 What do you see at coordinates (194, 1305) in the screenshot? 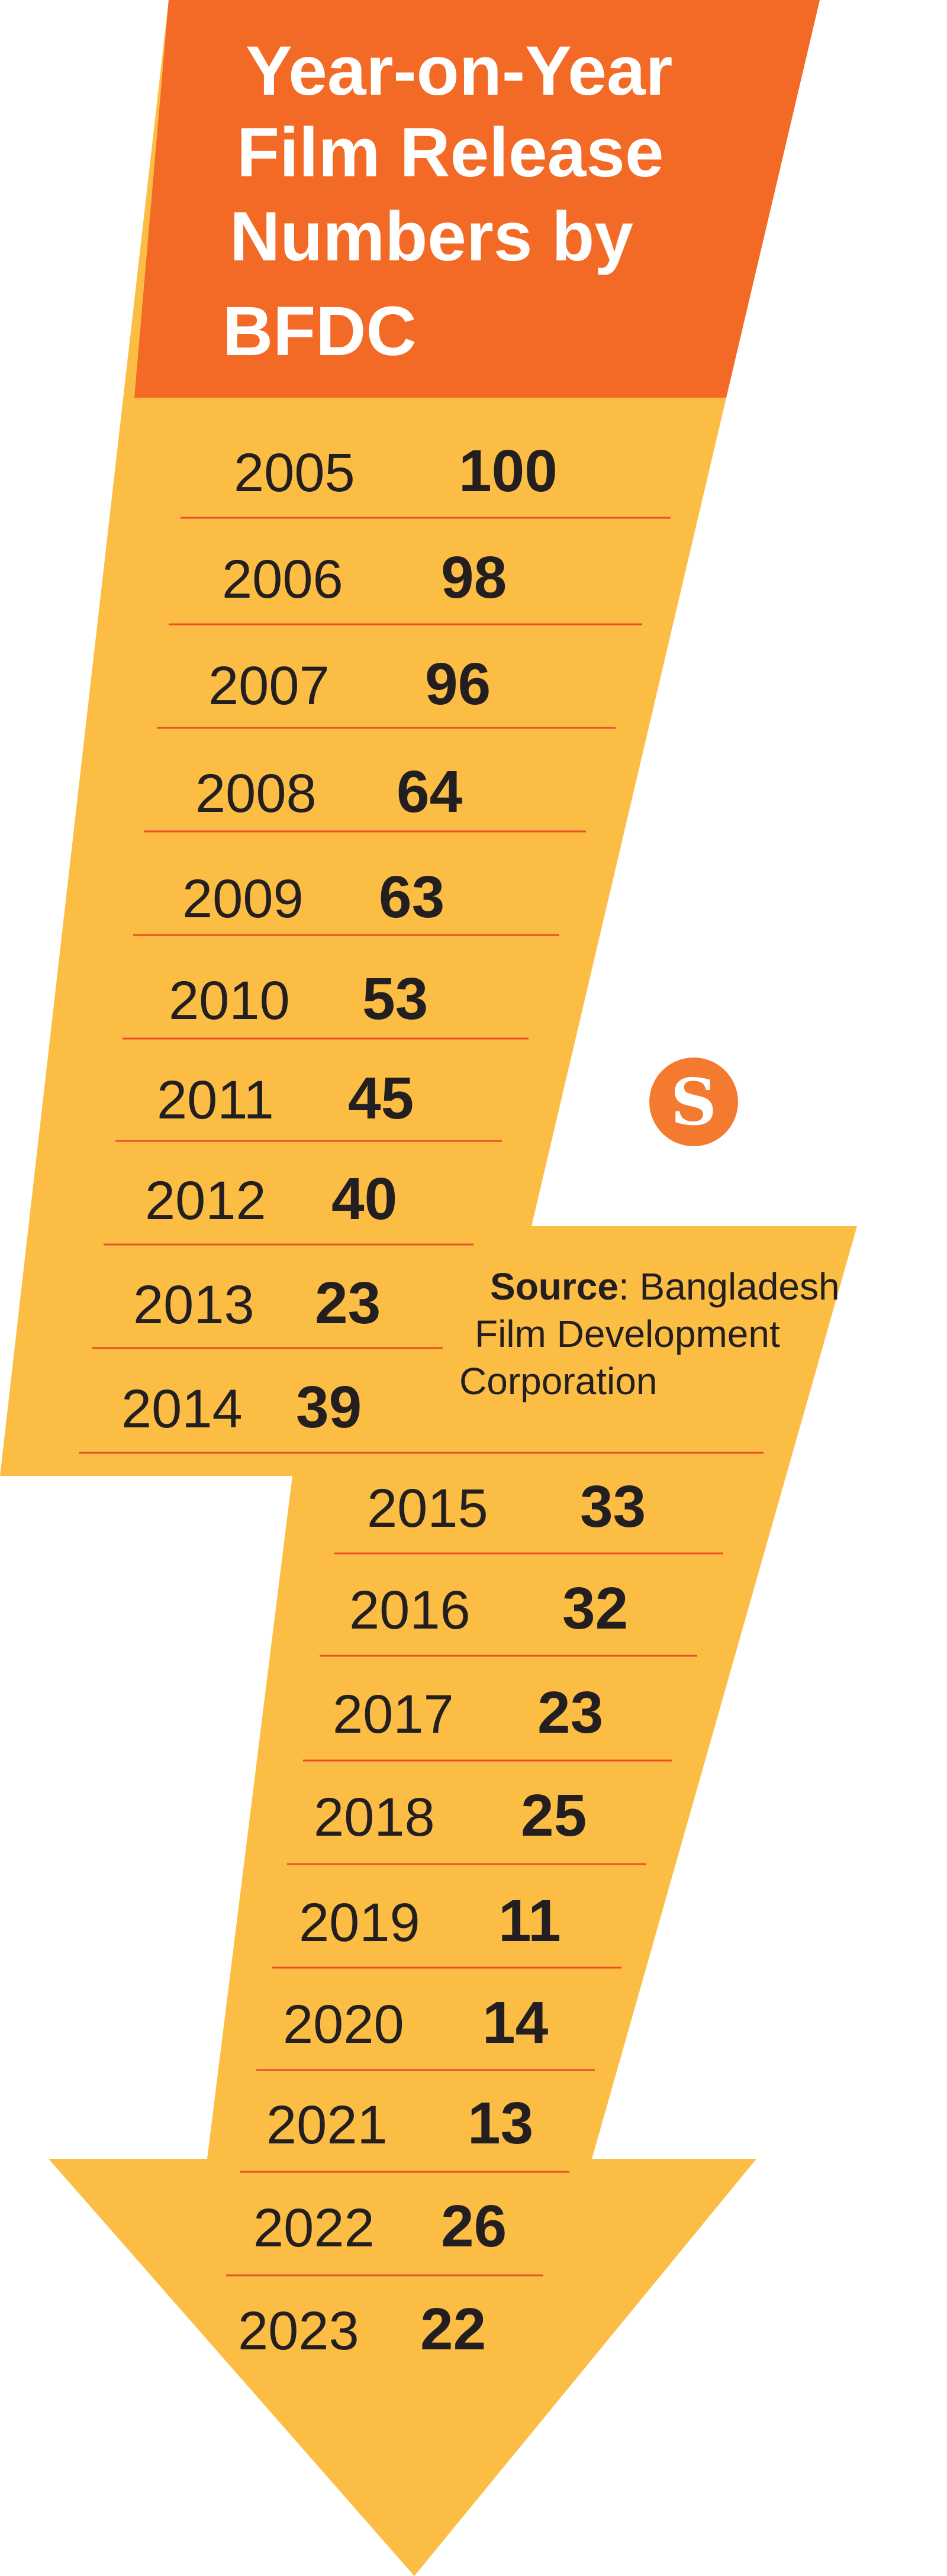
I see `year-label: 2013` at bounding box center [194, 1305].